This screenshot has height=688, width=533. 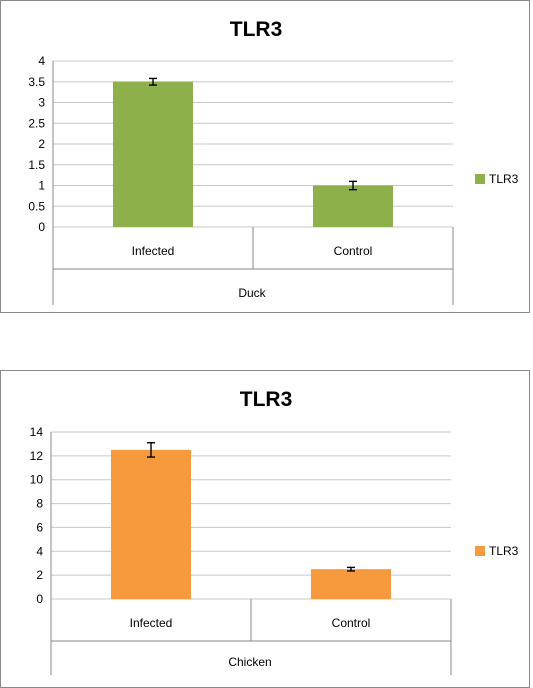 I want to click on duck-category-label-infected: Infected, so click(x=153, y=251).